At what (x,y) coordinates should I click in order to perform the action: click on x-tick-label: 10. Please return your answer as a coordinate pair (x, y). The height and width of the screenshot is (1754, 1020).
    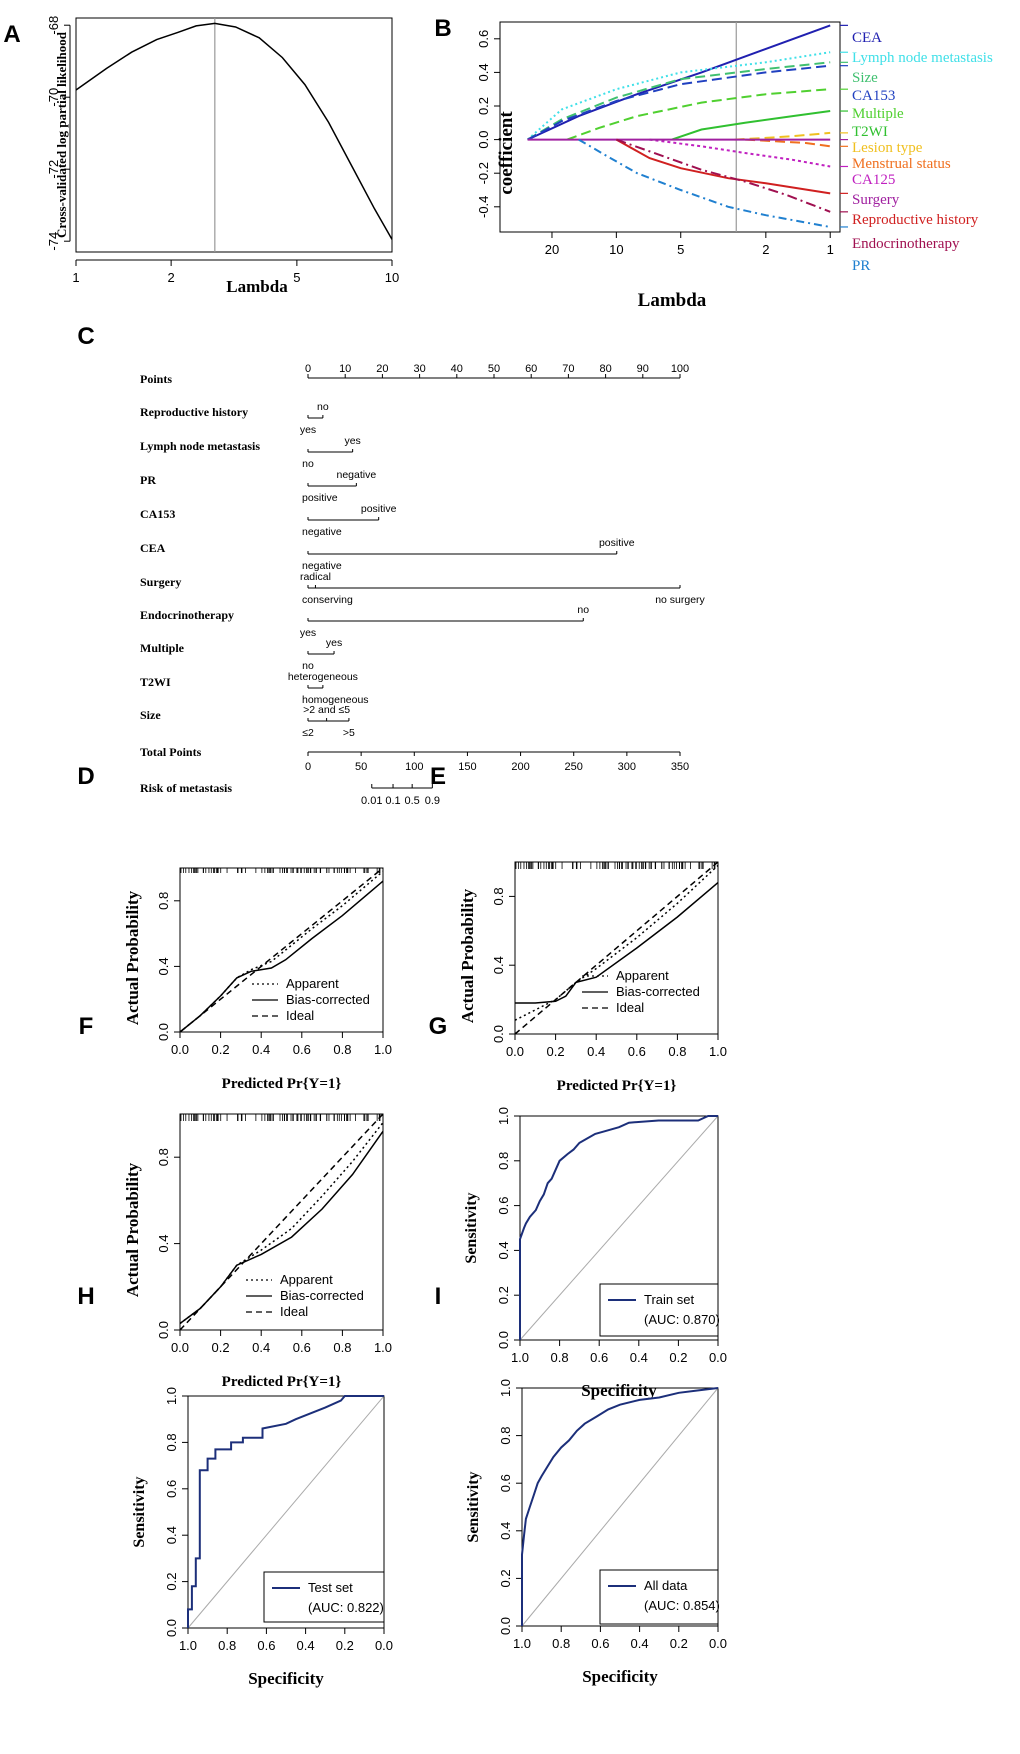
    Looking at the image, I should click on (616, 249).